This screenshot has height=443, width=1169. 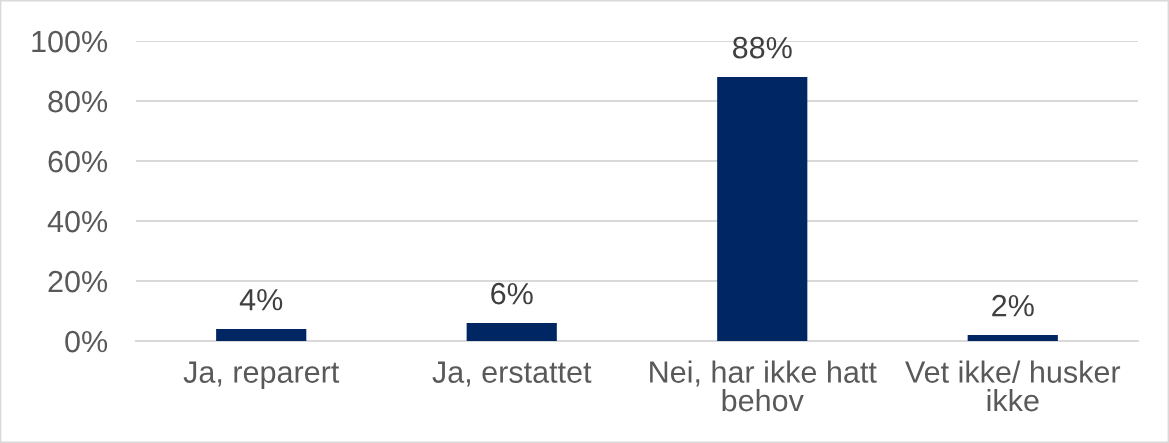 What do you see at coordinates (1013, 386) in the screenshot?
I see `x-tick-label: Vet ikke/ husker ikke` at bounding box center [1013, 386].